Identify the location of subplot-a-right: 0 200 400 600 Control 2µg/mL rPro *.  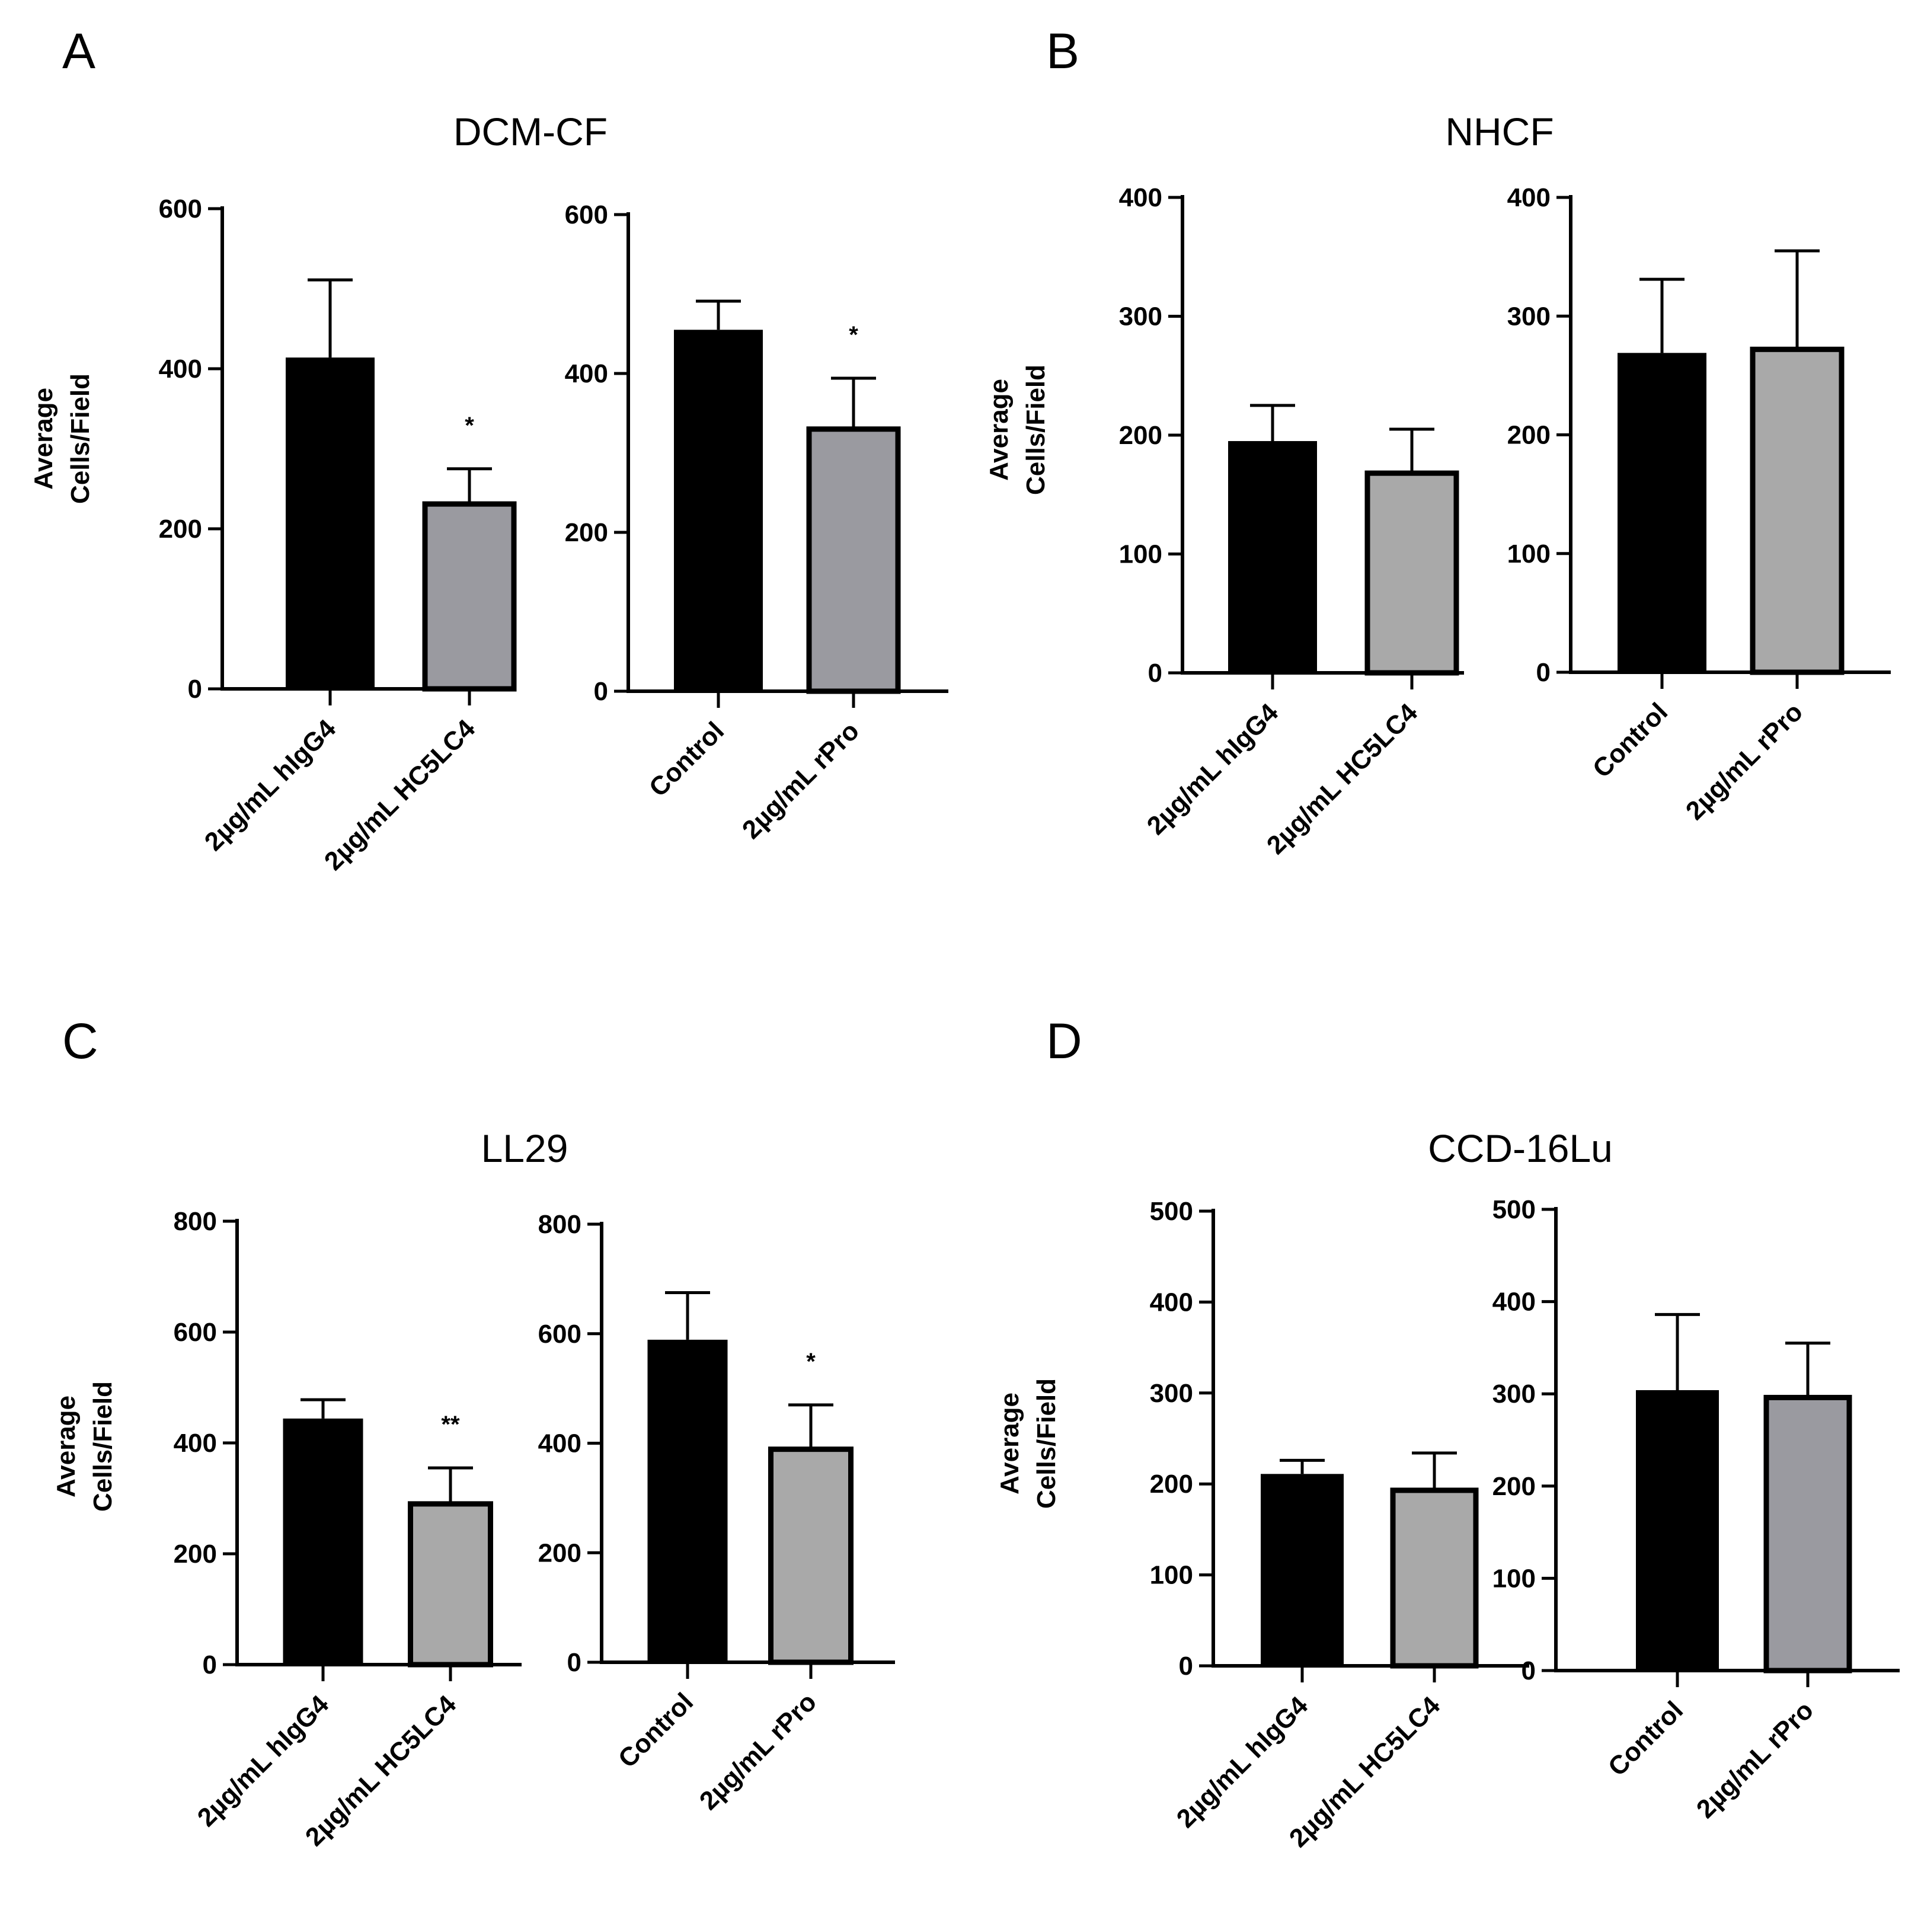
(757, 522).